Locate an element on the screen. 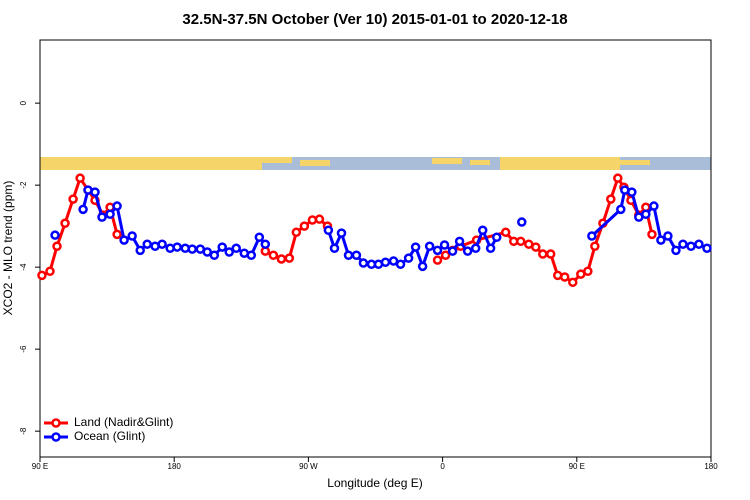  legend-label: Land (Nadir&Glint) is located at coordinates (123, 422).